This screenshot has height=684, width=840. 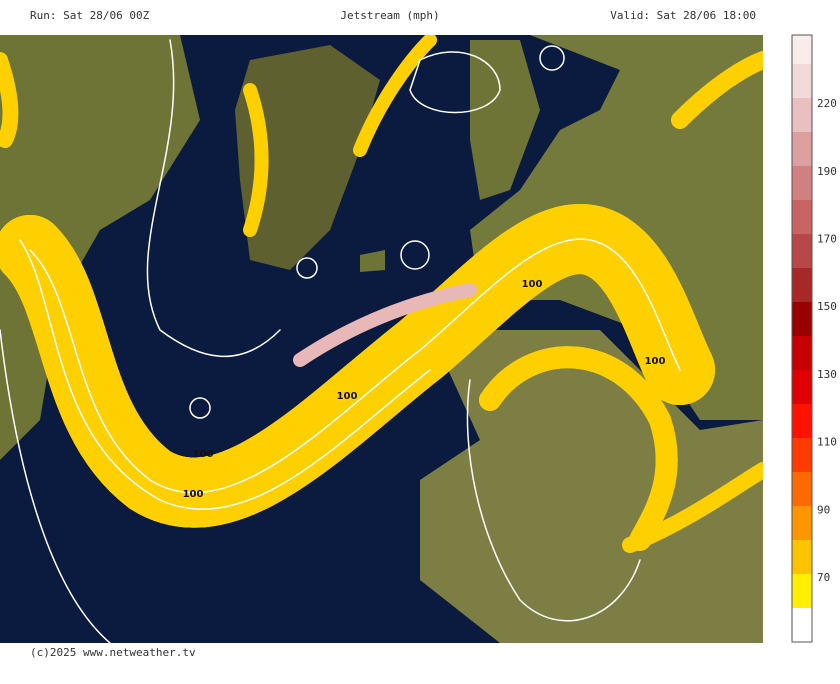 I want to click on run-label: Run: Sat 28/06 00Z, so click(x=90, y=15).